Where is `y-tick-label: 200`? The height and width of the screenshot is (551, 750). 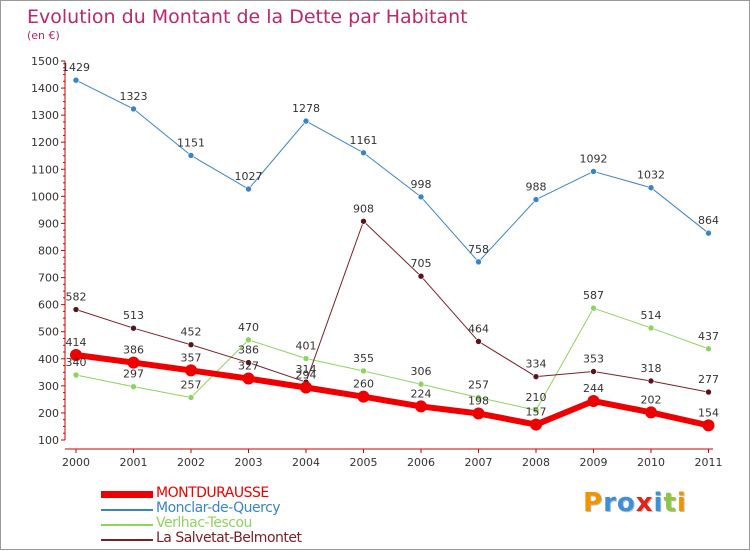
y-tick-label: 200 is located at coordinates (48, 413).